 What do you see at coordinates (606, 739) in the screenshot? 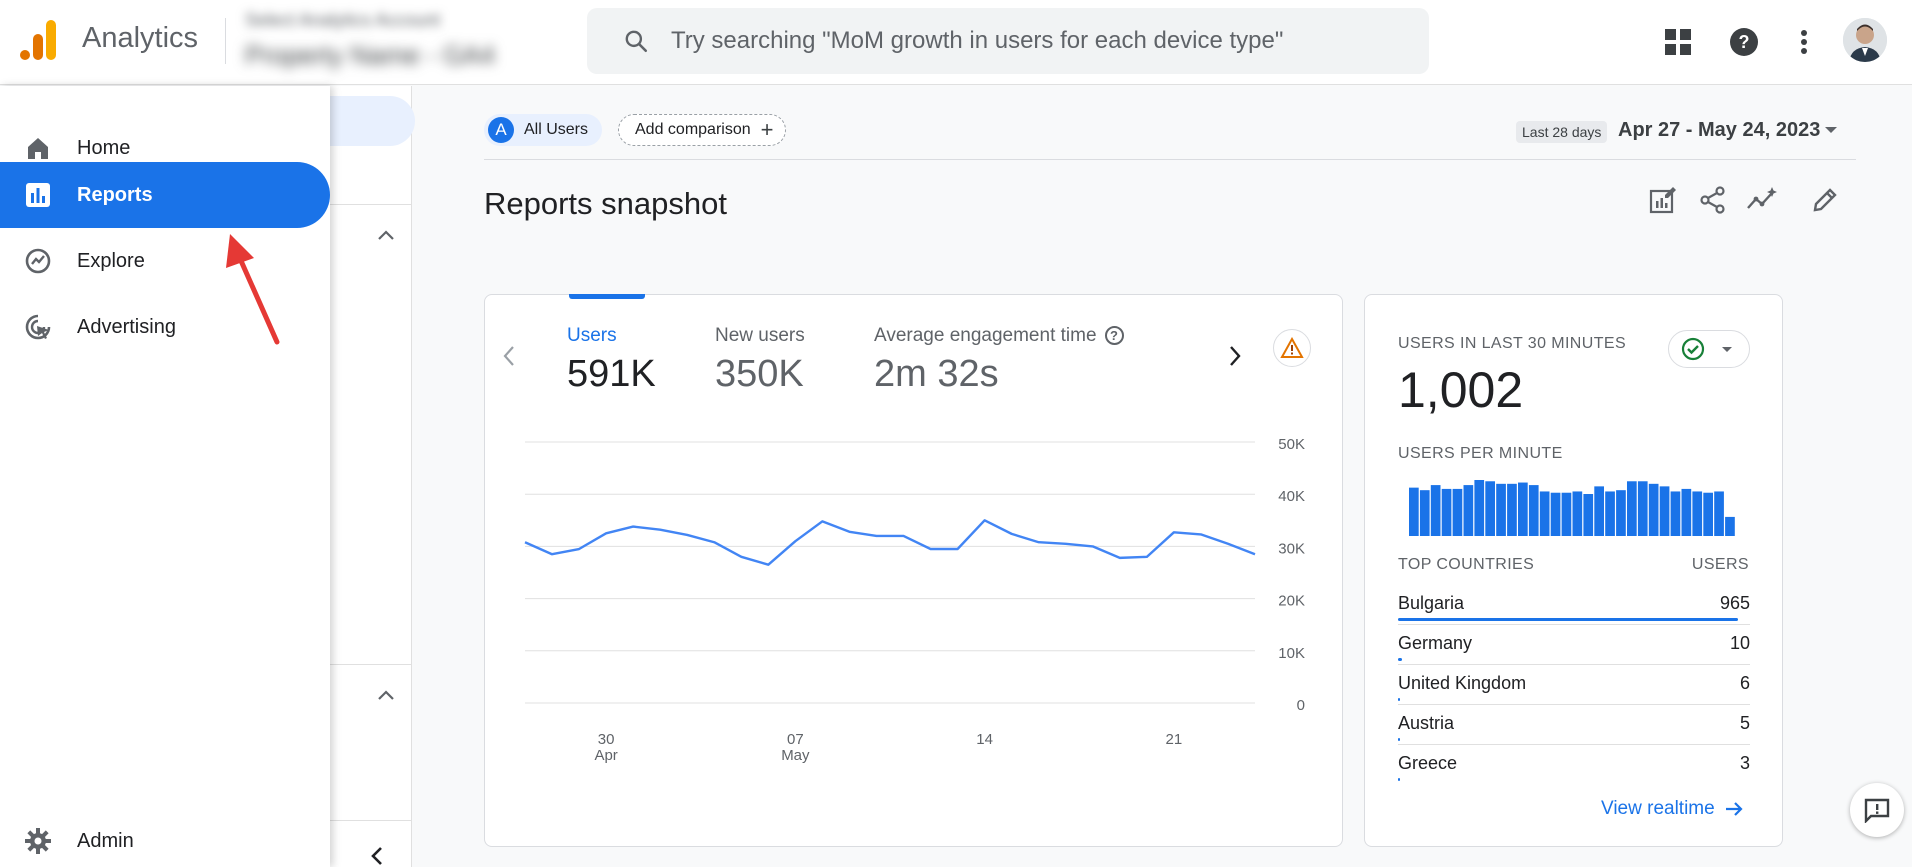
I see `x-tick-label: 30` at bounding box center [606, 739].